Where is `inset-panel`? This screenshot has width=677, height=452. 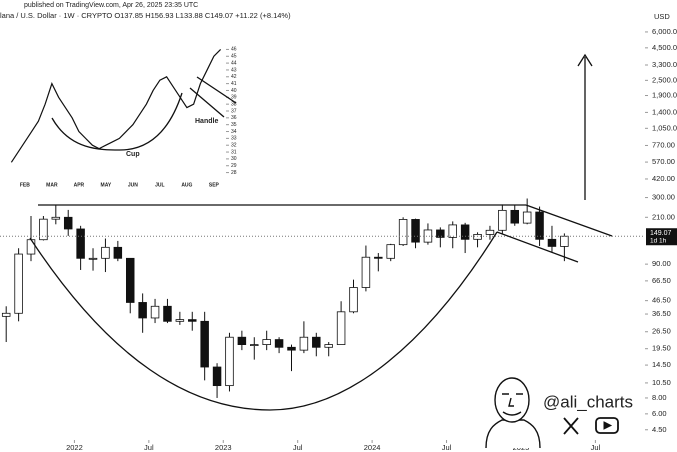
inset-panel is located at coordinates (124, 114).